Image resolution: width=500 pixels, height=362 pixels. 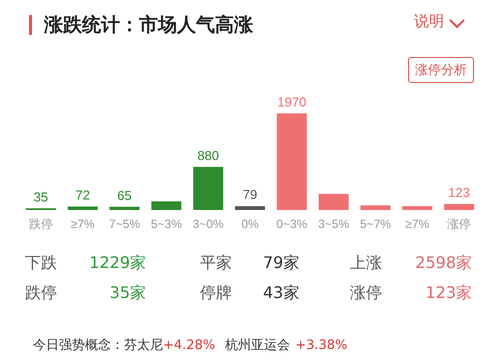 I want to click on data-label: 880, so click(x=208, y=155).